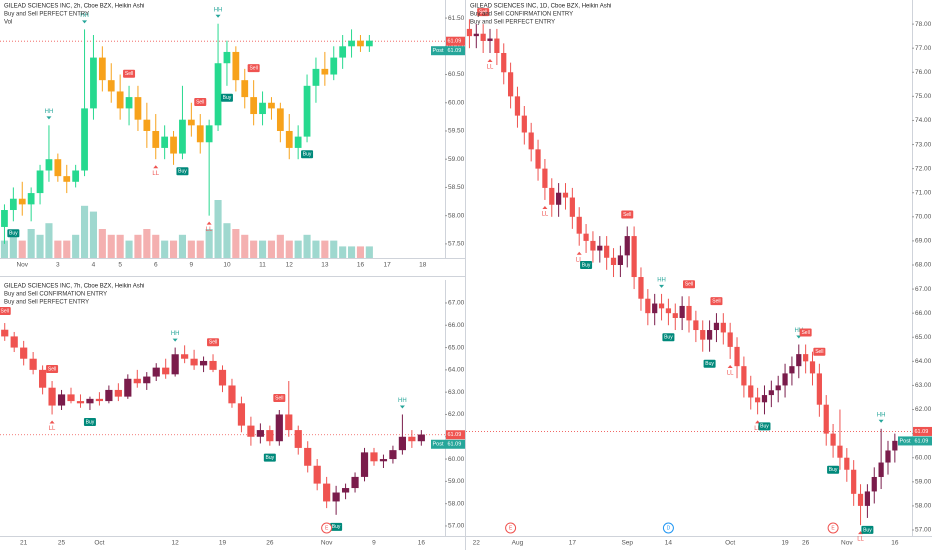 The image size is (932, 550). What do you see at coordinates (905, 441) in the screenshot?
I see `post-label: Post` at bounding box center [905, 441].